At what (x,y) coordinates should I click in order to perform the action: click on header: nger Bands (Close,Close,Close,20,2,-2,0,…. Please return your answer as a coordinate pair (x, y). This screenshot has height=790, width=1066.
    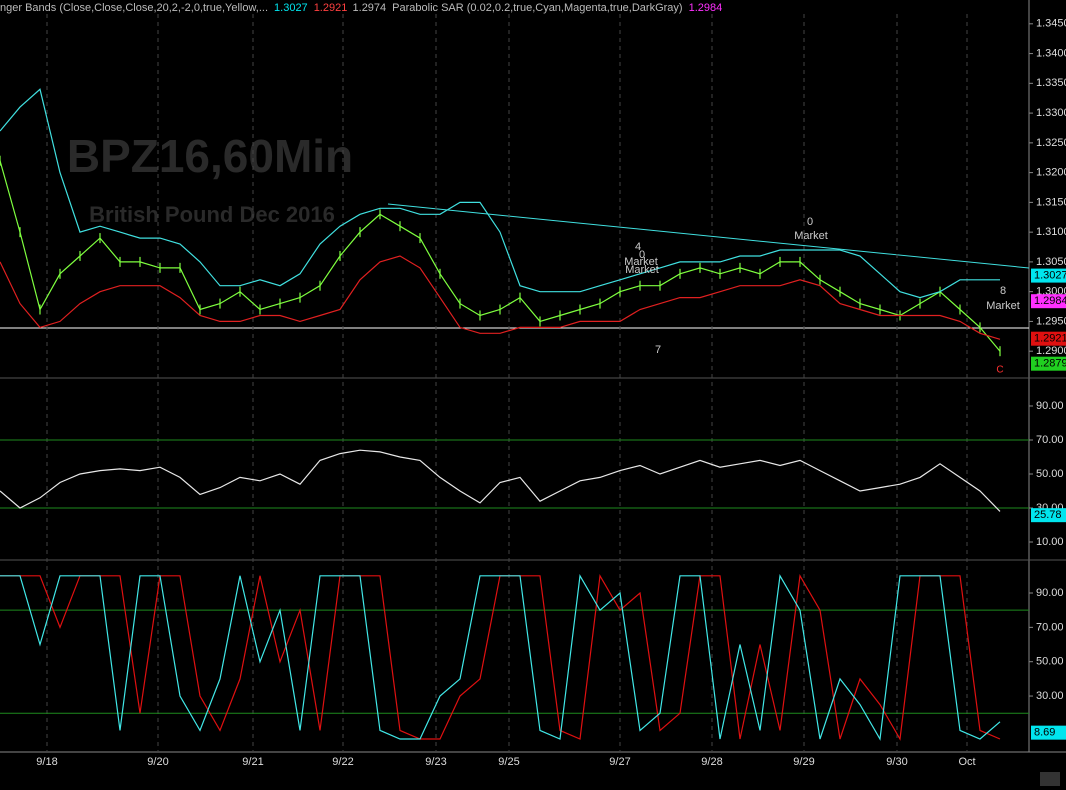
    Looking at the image, I should click on (361, 8).